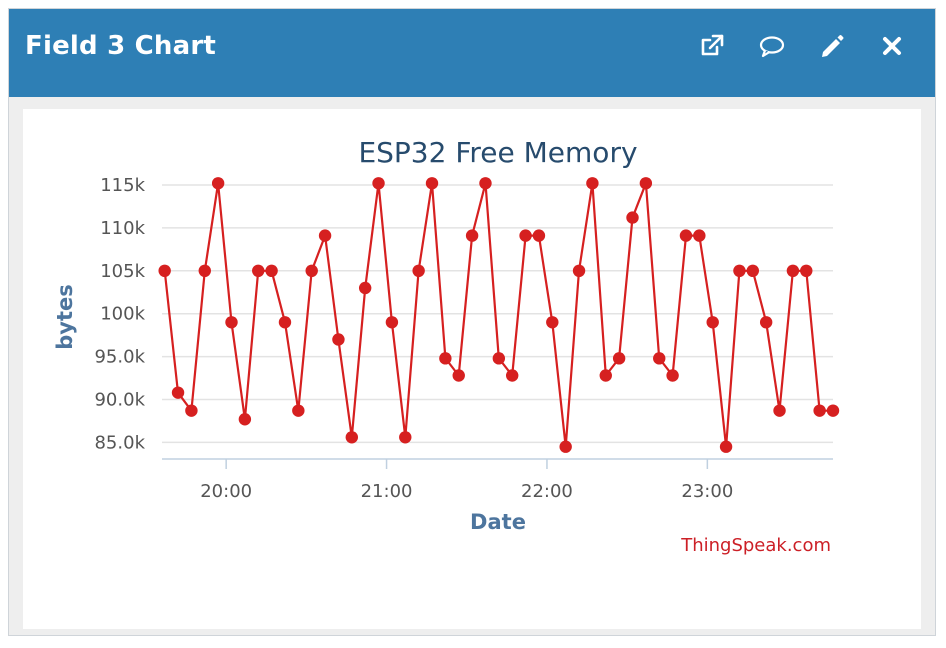 This screenshot has height=648, width=946. I want to click on x-axis-labels: 20:00 21:00 22:00 23:00, so click(466, 491).